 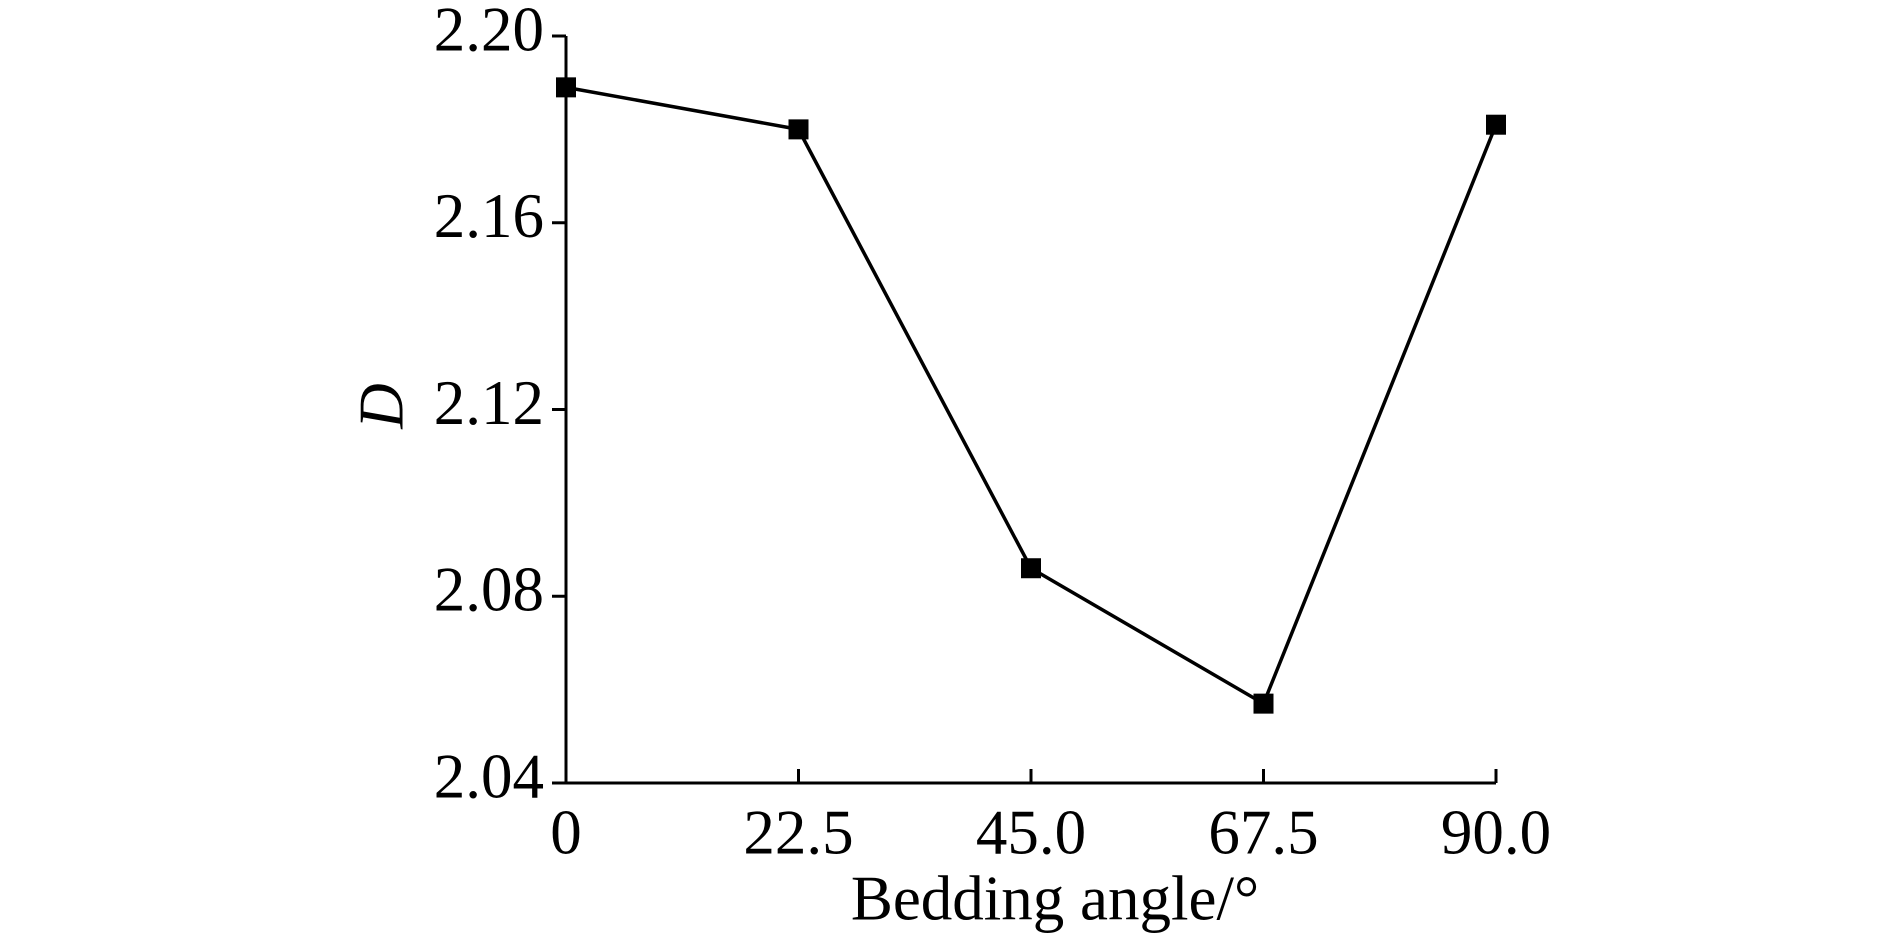 What do you see at coordinates (489, 590) in the screenshot?
I see `y-tick-label: 2.08` at bounding box center [489, 590].